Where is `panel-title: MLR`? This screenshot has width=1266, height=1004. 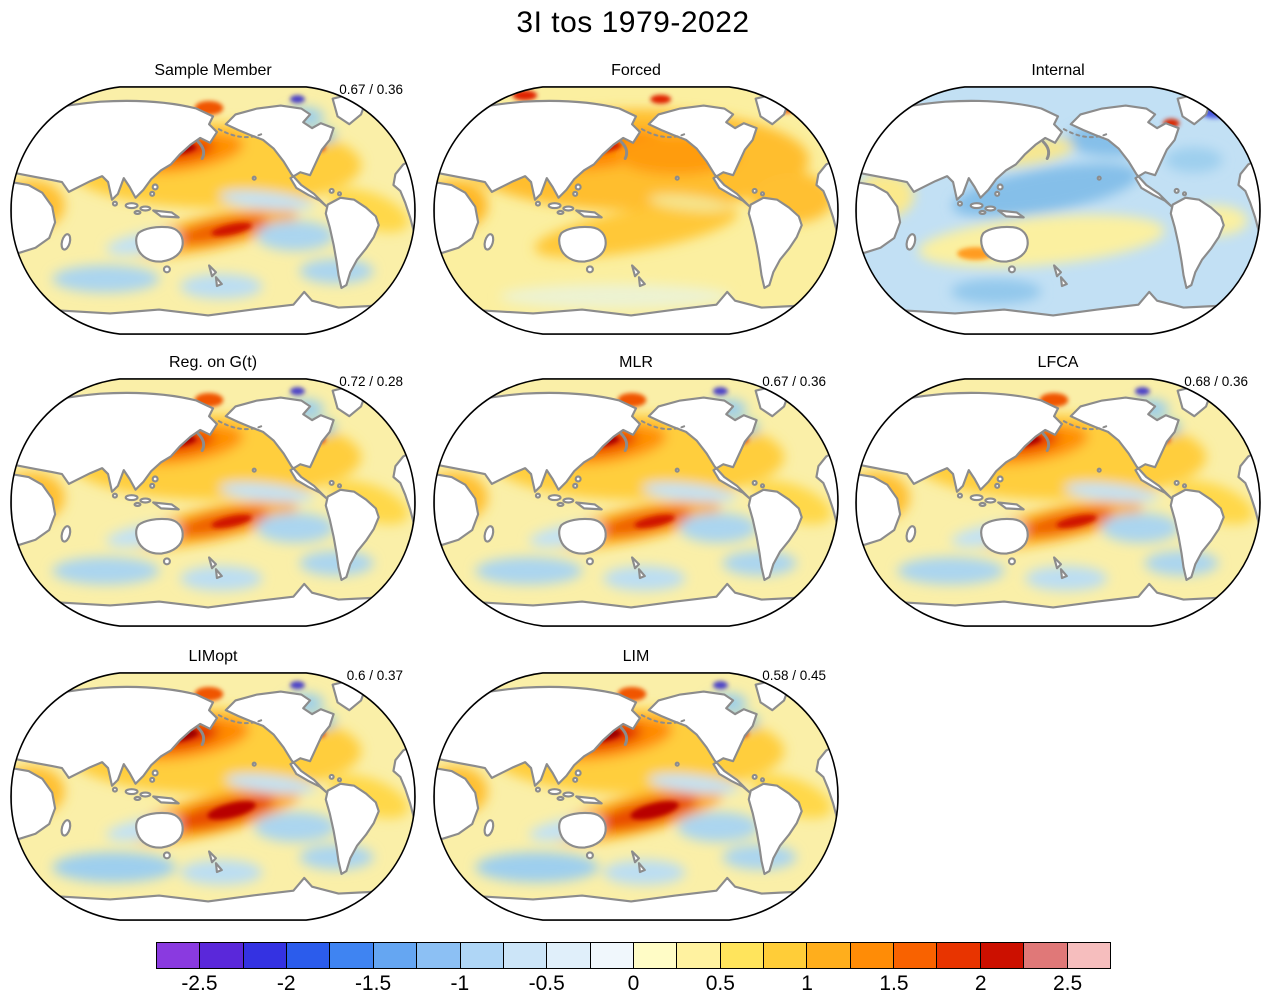 panel-title: MLR is located at coordinates (636, 362).